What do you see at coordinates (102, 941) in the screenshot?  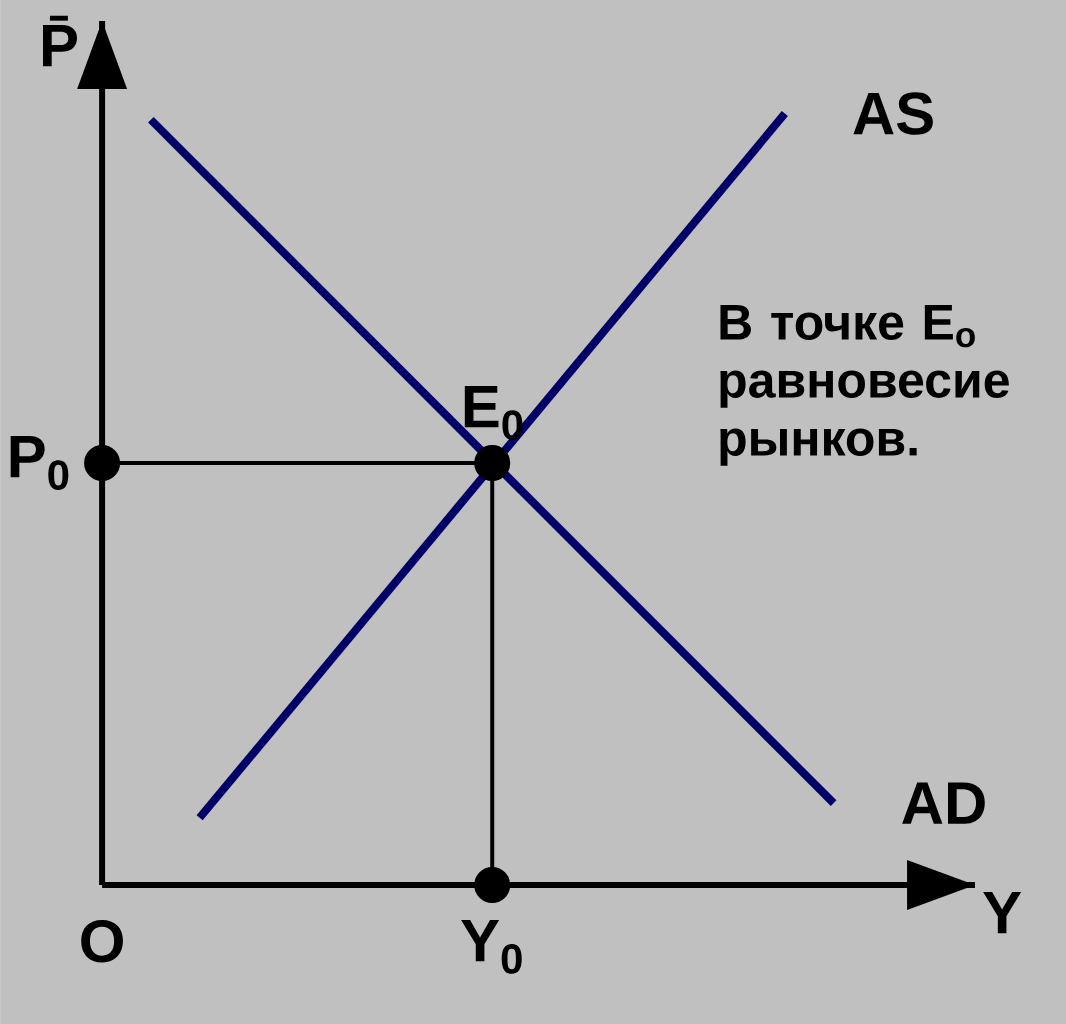 I see `x-tick-label: O` at bounding box center [102, 941].